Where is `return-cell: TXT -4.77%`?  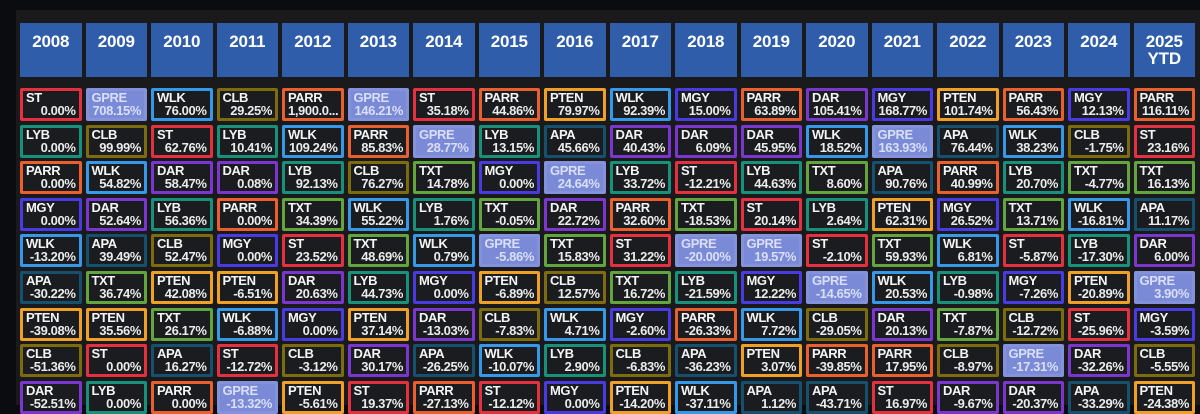
return-cell: TXT -4.77% is located at coordinates (1099, 178).